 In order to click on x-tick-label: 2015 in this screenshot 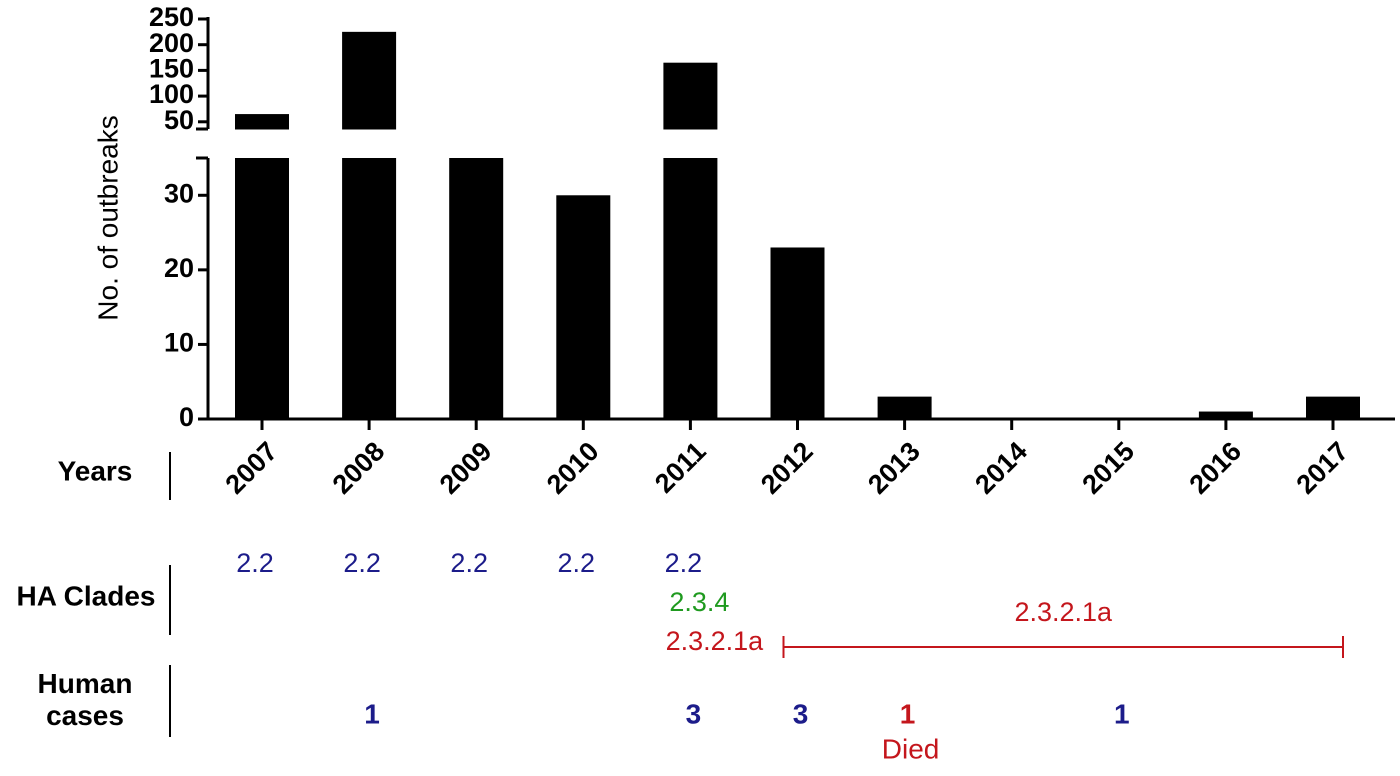, I will do `click(1108, 468)`.